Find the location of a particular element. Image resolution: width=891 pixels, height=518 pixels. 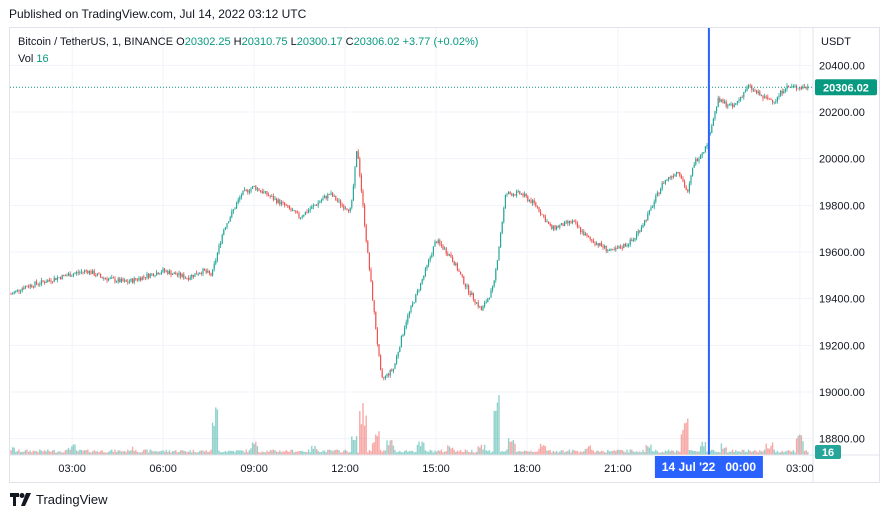

high-value: 20310.75 is located at coordinates (264, 42).